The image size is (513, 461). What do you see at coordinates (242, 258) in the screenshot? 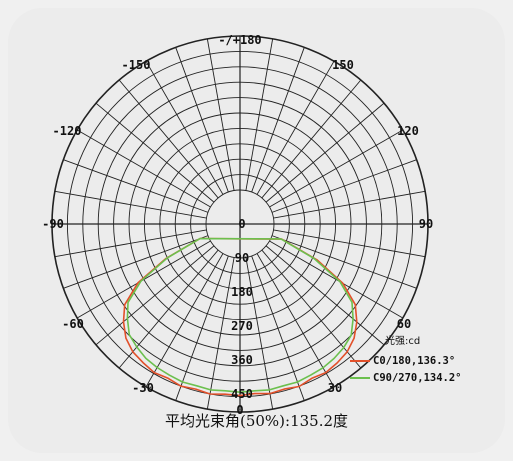
I see `radial-tick-label: 90` at bounding box center [242, 258].